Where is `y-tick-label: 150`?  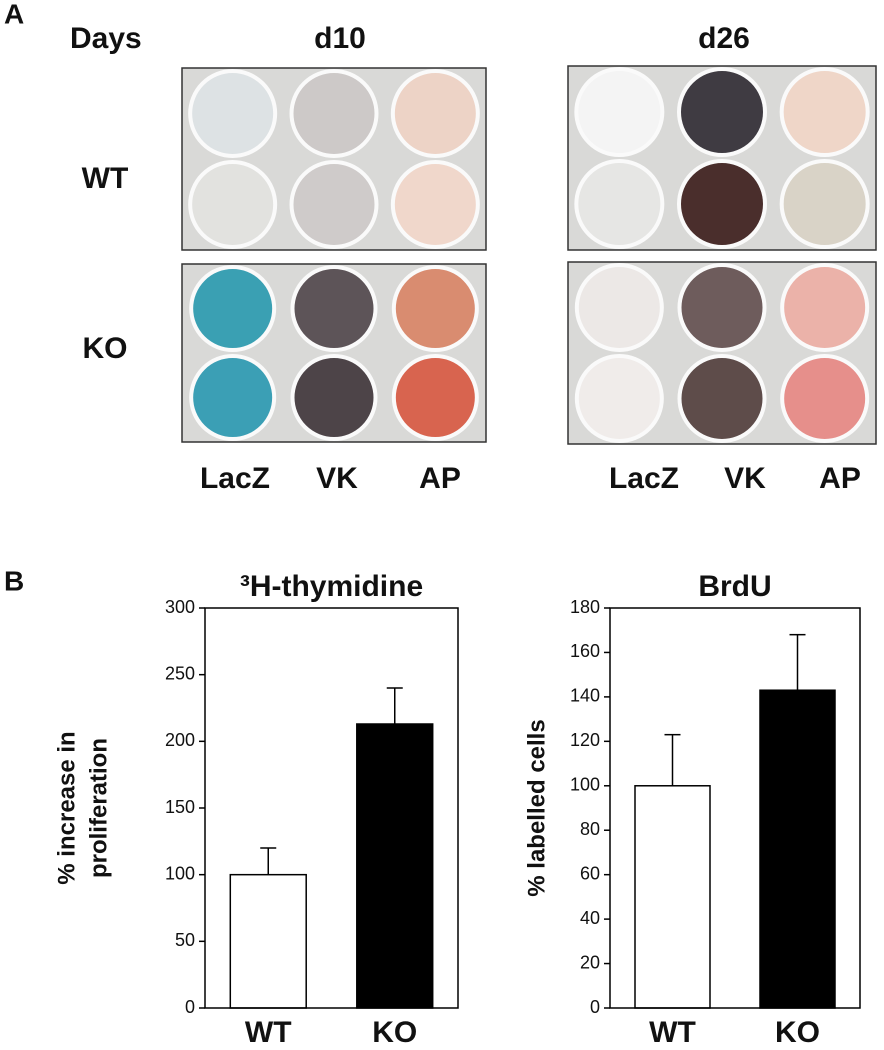
y-tick-label: 150 is located at coordinates (180, 807).